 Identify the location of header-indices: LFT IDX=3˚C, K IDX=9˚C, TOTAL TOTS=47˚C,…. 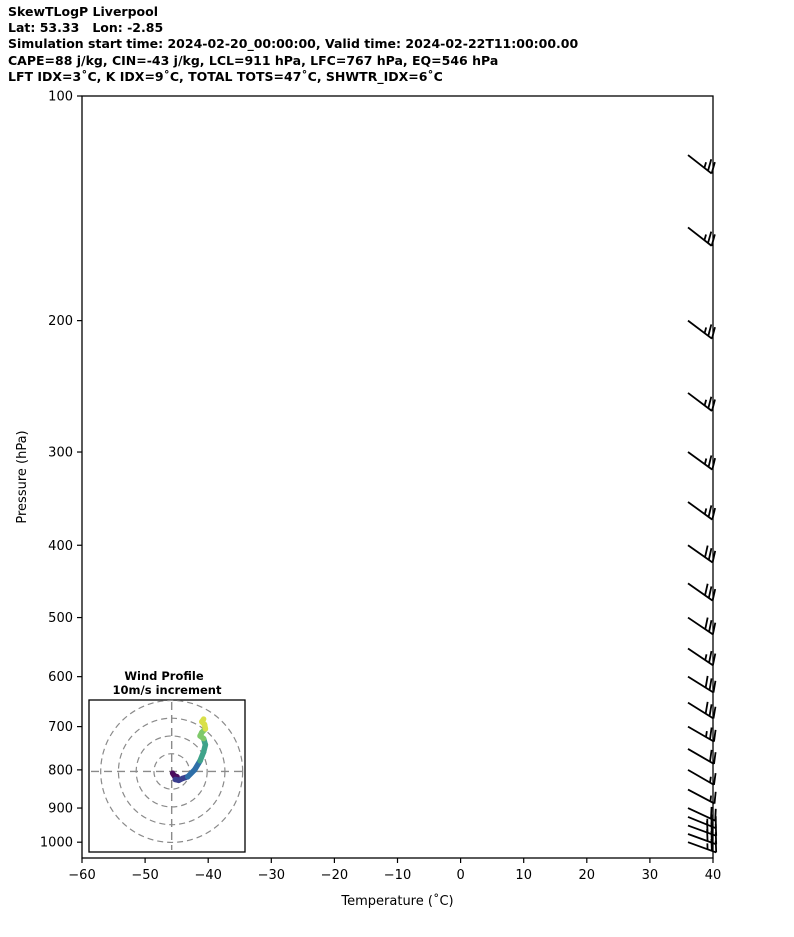
(225, 76).